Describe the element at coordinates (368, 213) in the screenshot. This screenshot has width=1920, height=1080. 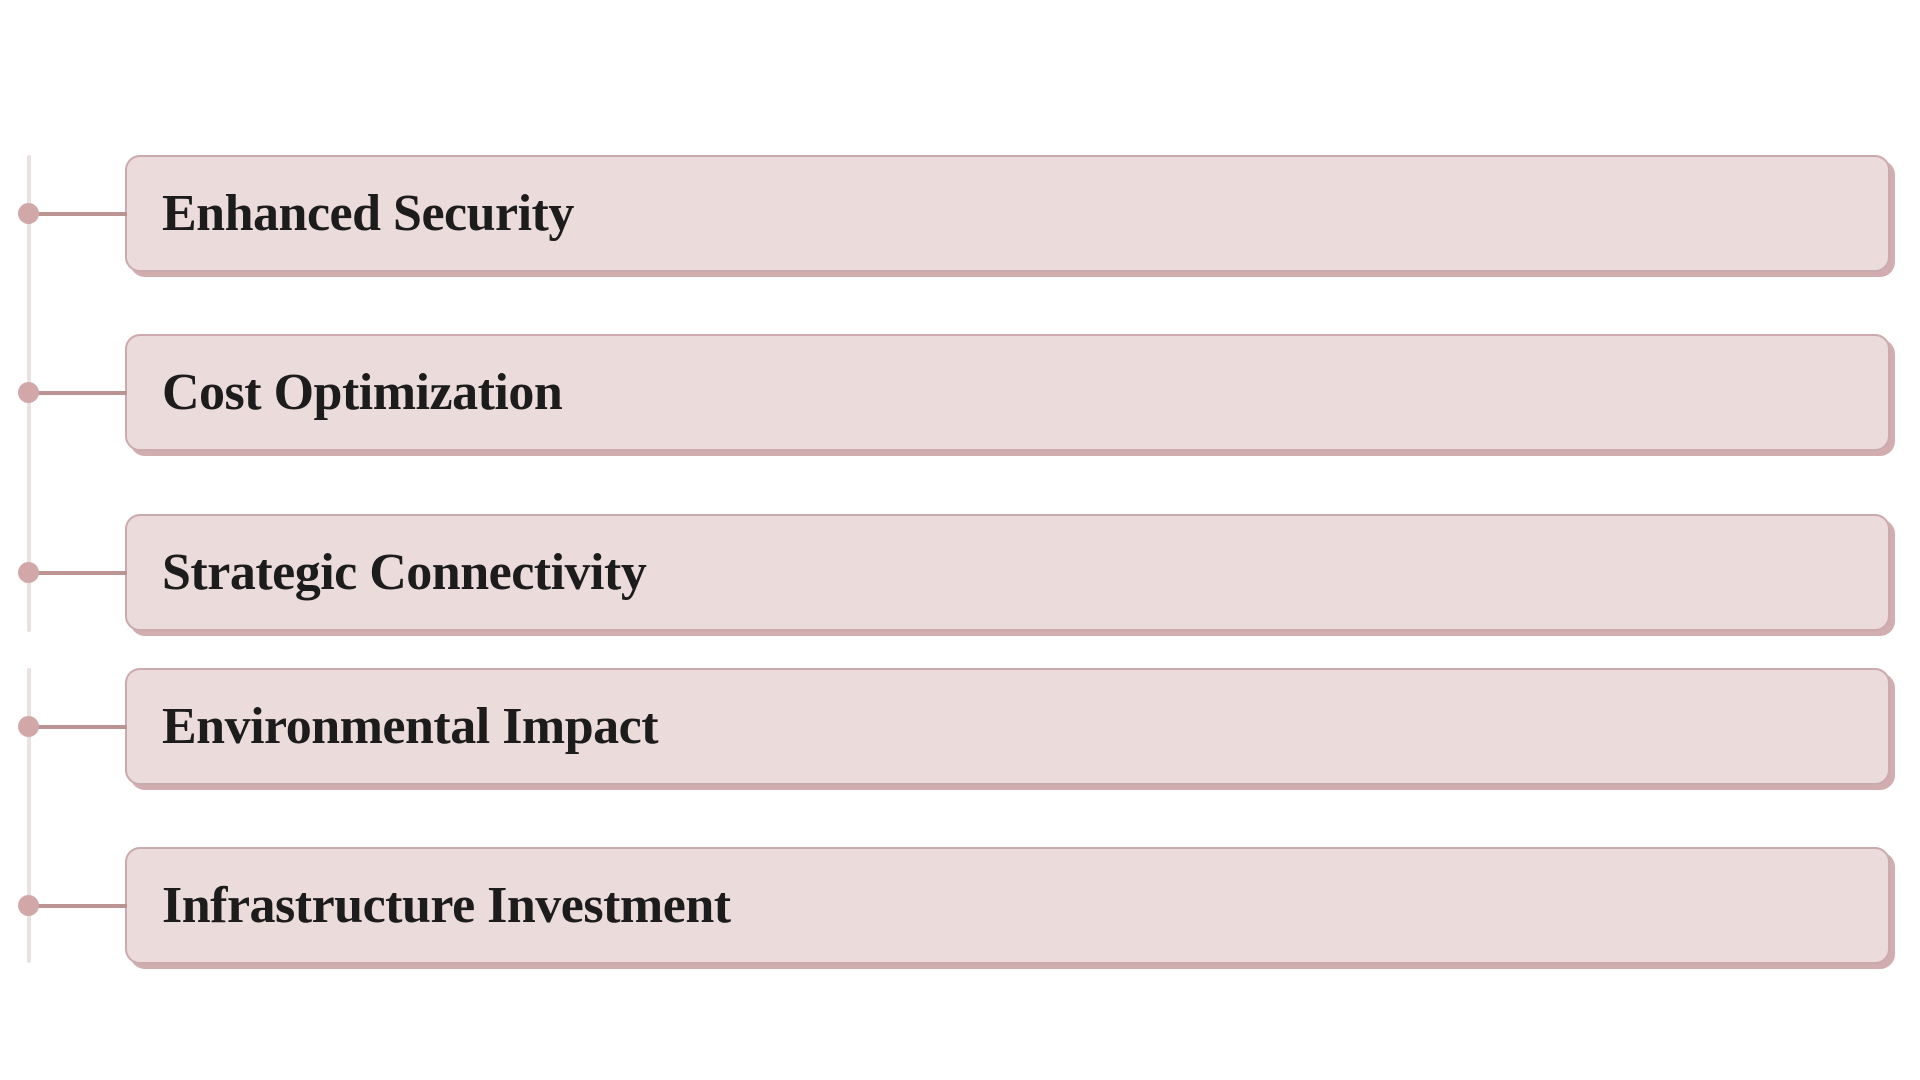
I see `timeline-item-label: Enhanced Security` at that location.